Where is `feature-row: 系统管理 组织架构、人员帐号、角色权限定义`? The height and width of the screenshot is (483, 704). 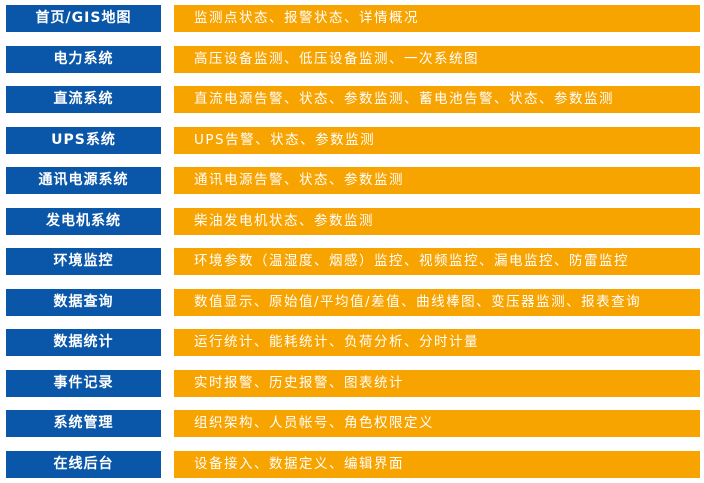
feature-row: 系统管理 组织架构、人员帐号、角色权限定义 is located at coordinates (352, 423).